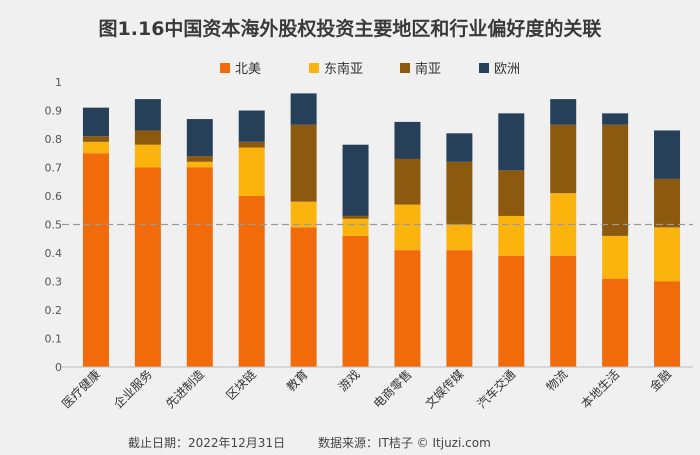 The image size is (700, 455). What do you see at coordinates (343, 69) in the screenshot?
I see `legend-label-1: 东南亚` at bounding box center [343, 69].